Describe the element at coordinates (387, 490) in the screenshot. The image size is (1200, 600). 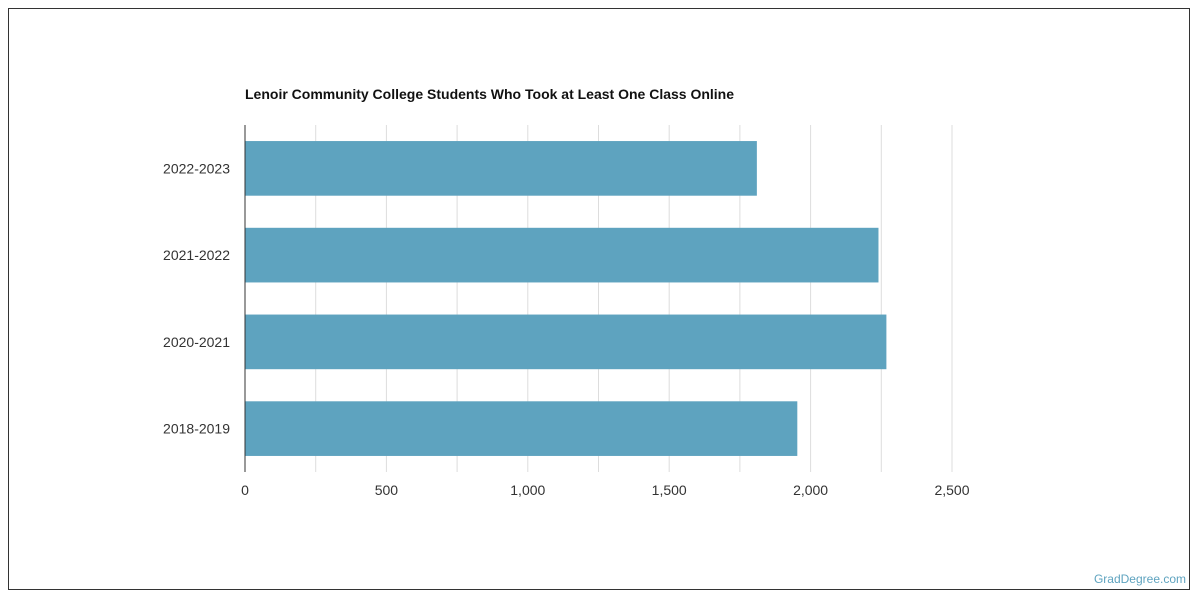
I see `x-tick-label: 500` at that location.